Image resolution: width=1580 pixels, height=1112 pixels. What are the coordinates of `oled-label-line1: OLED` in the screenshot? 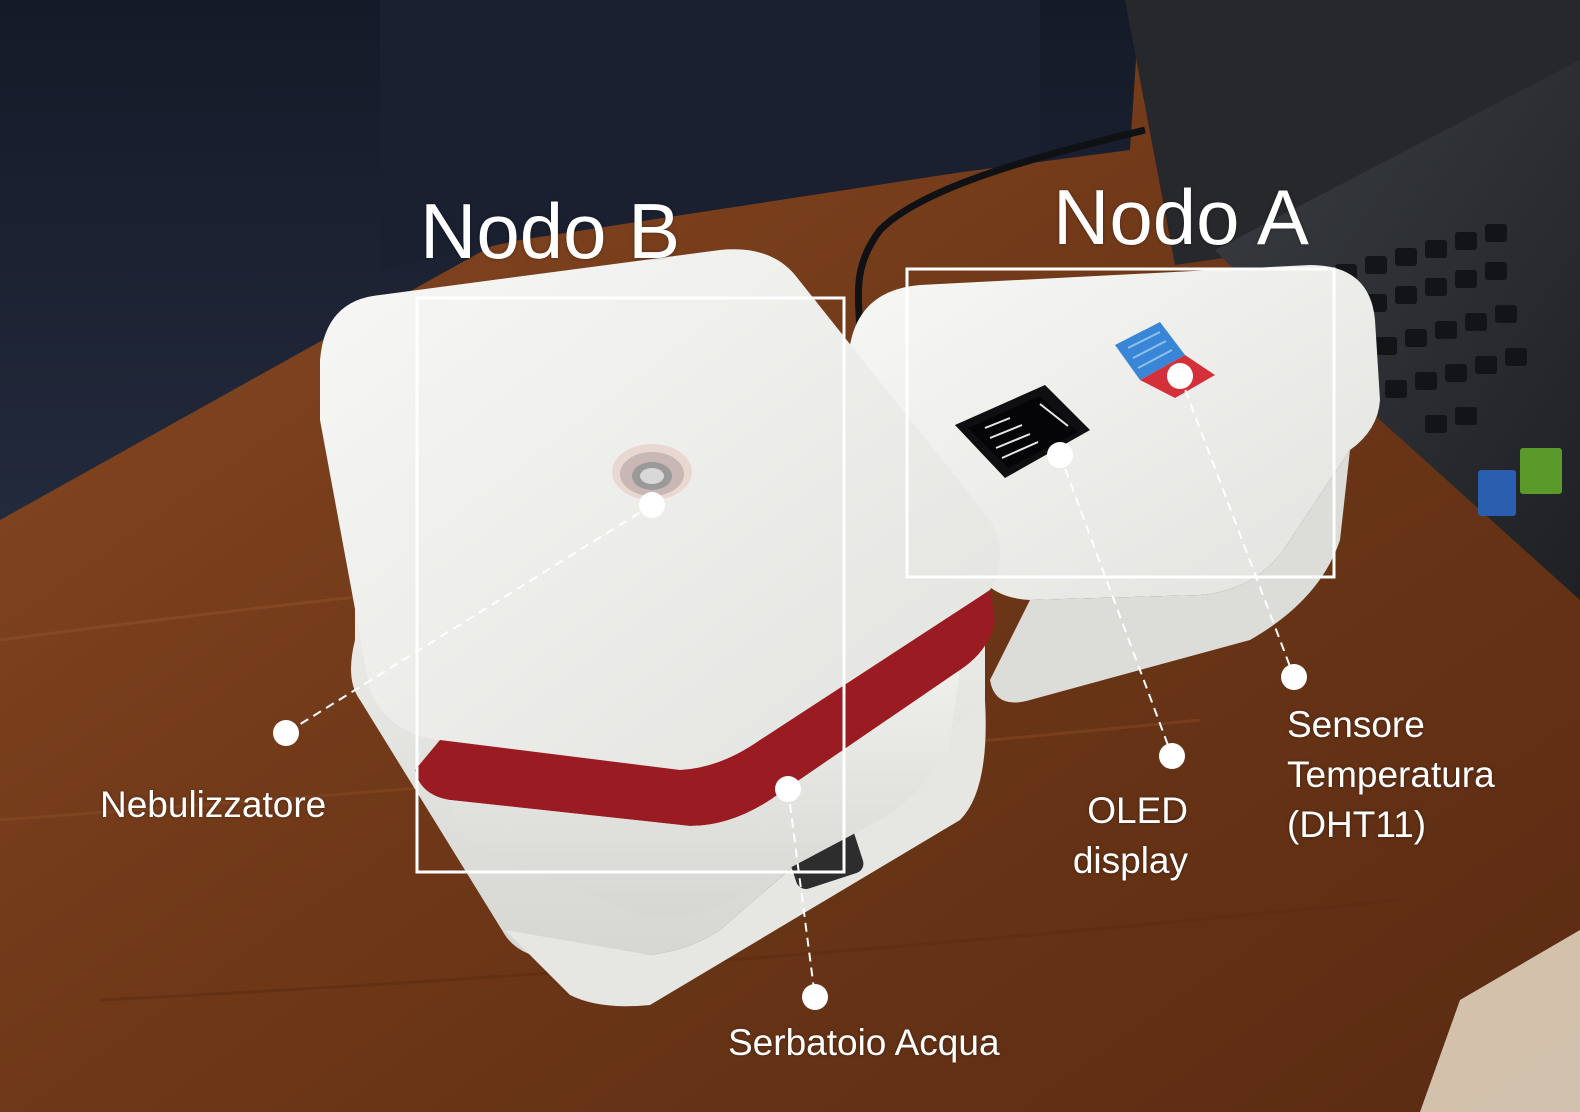 It's located at (1137, 810).